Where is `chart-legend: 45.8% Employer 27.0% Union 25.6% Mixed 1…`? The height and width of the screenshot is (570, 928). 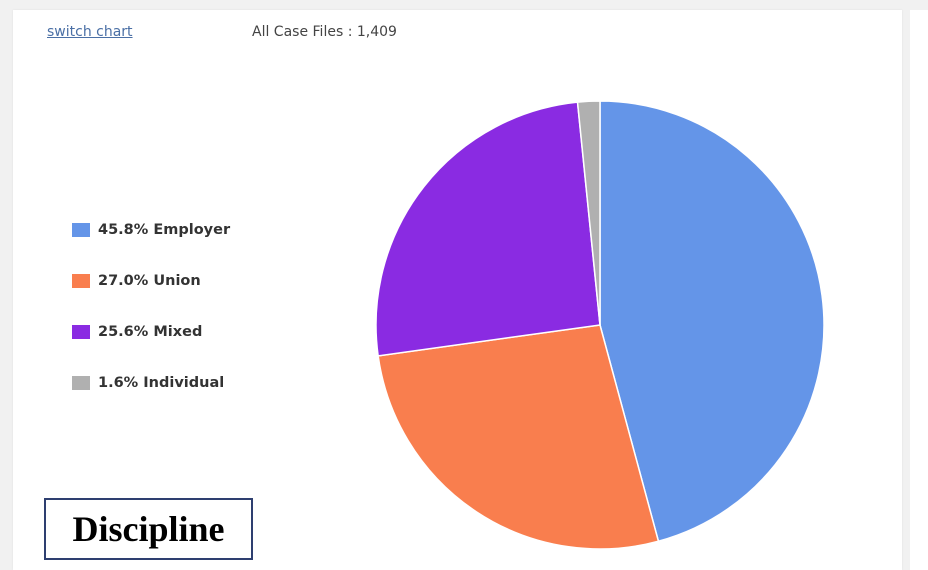
chart-legend: 45.8% Employer 27.0% Union 25.6% Mixed 1… is located at coordinates (151, 322).